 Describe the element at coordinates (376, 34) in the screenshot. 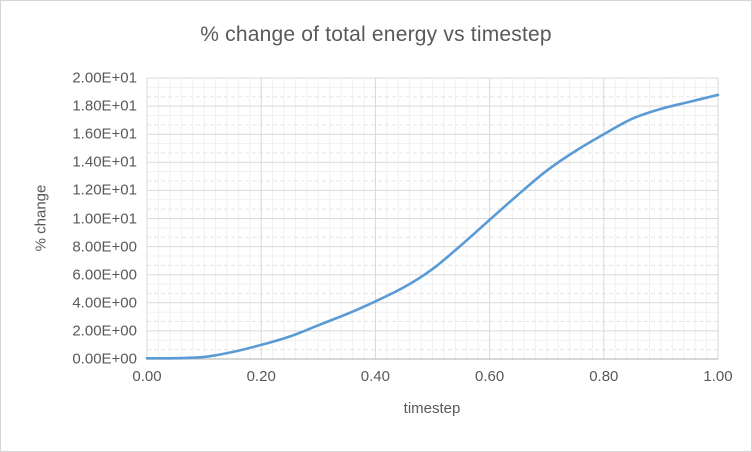

I see `chart-title: % change of total energy vs timestep` at that location.